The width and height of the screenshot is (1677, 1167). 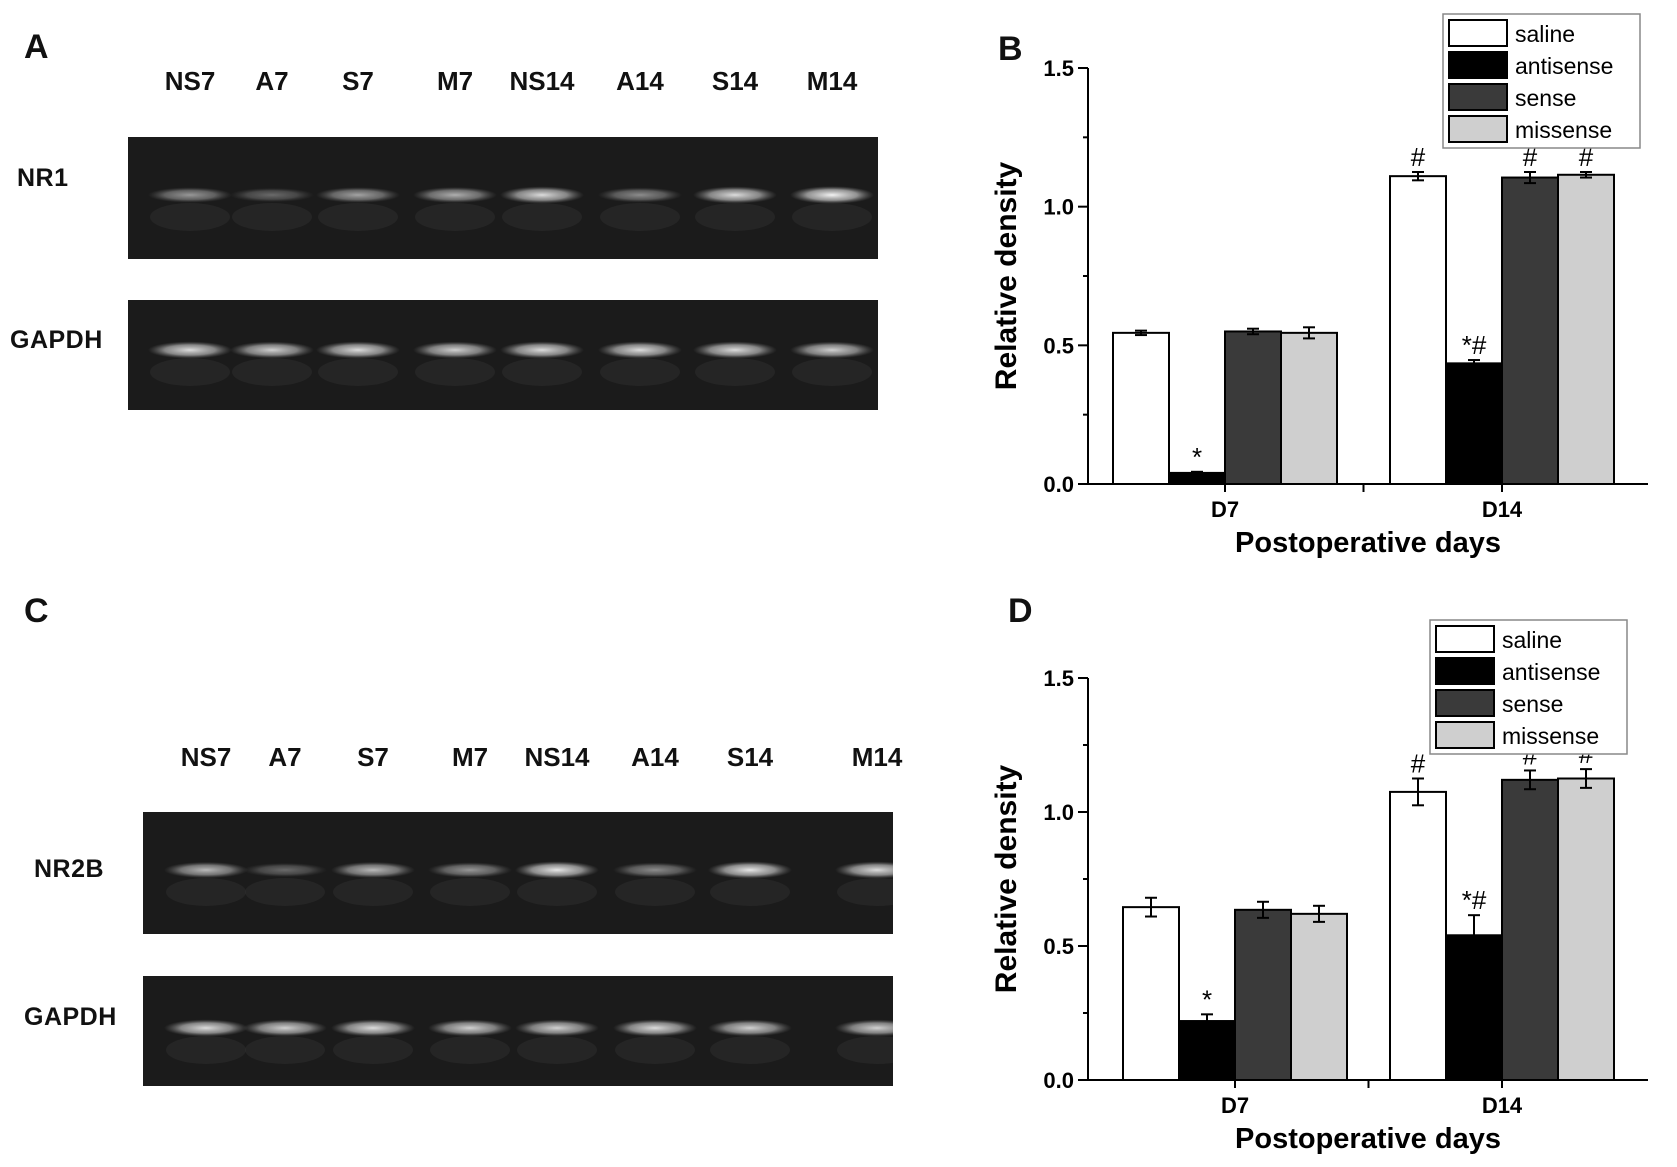 I want to click on y-tick-label: 0.5, so click(x=1058, y=345).